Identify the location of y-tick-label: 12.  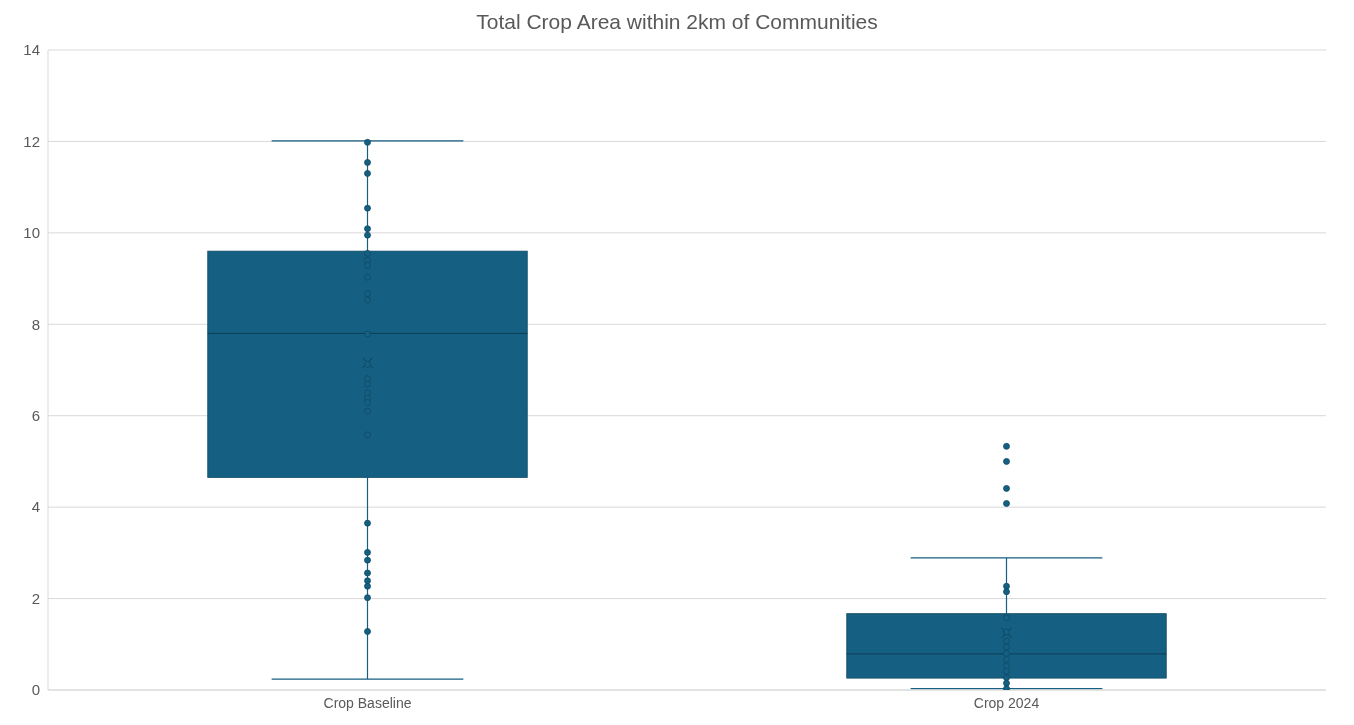
(31, 141).